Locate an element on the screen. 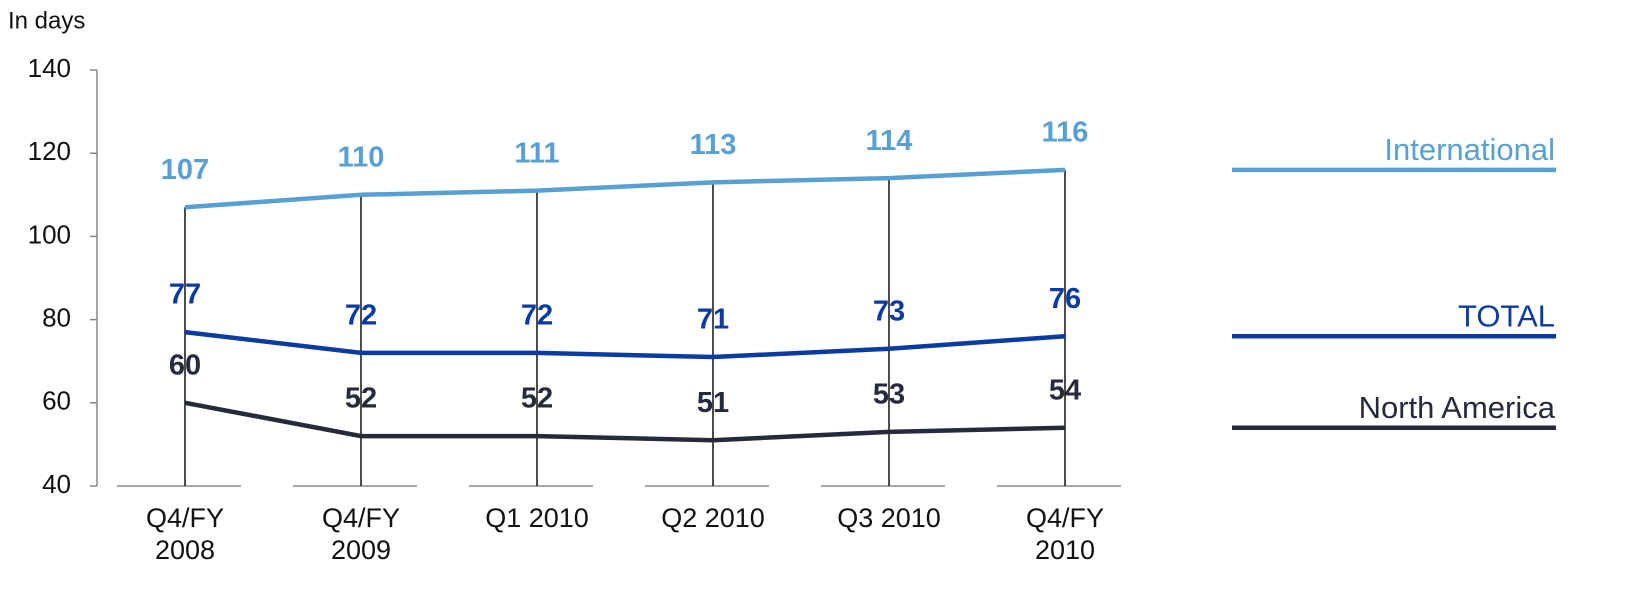 The width and height of the screenshot is (1651, 597). x-tick-label: Q2 2010 is located at coordinates (713, 518).